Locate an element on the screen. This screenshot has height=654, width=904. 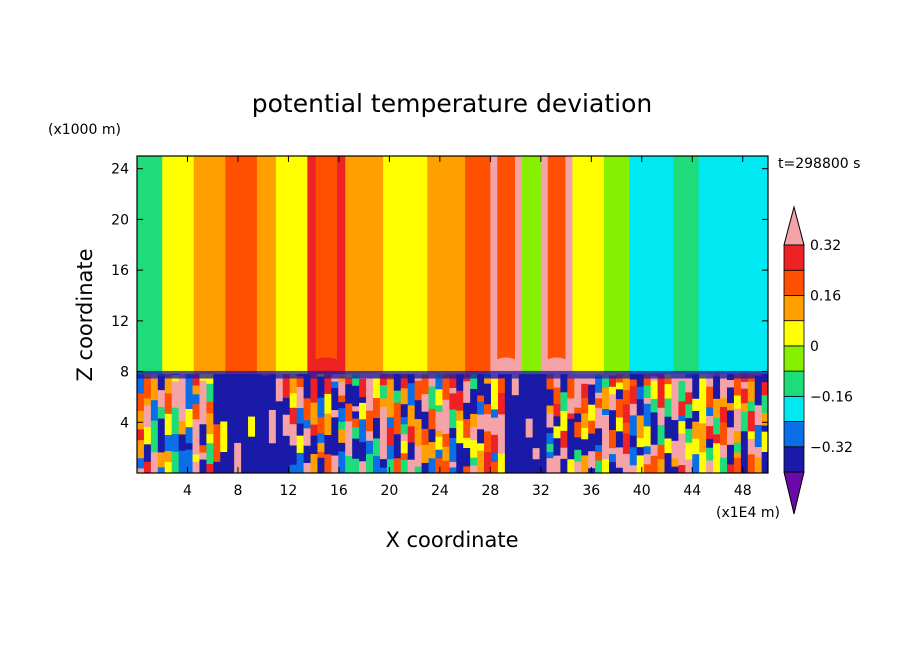
colorbar-swatch is located at coordinates (794, 434).